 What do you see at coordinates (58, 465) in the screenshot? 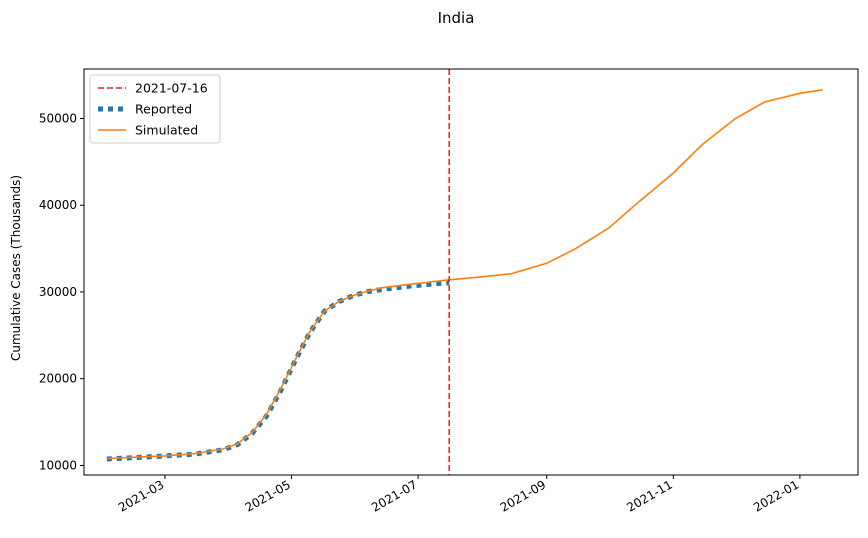
I see `y-tick-label: 10000` at bounding box center [58, 465].